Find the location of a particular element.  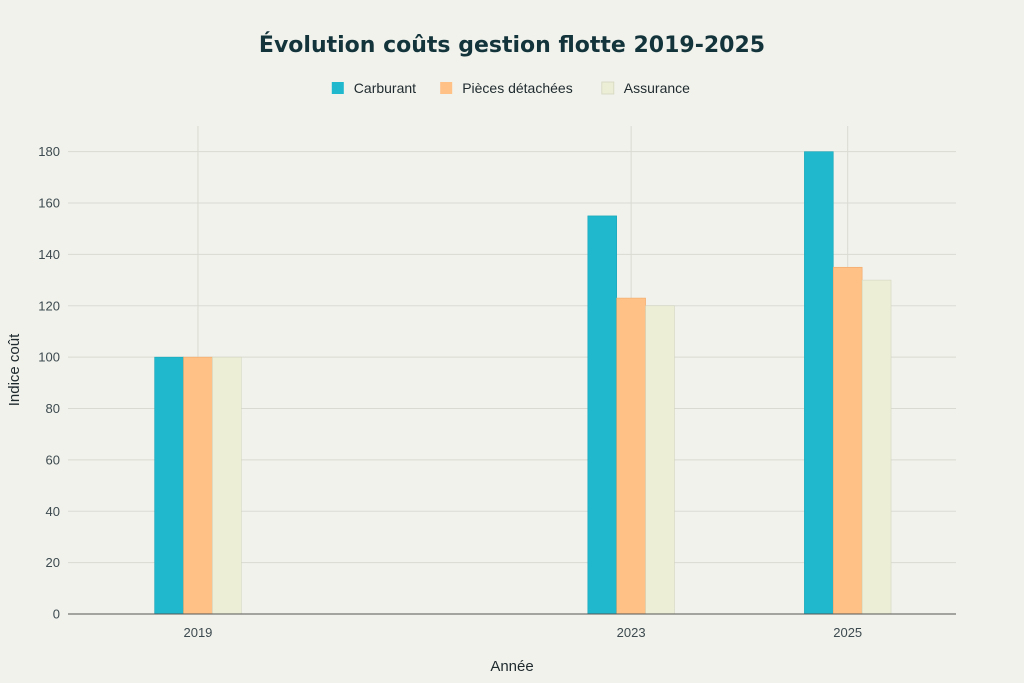

y-tick-label: 20 is located at coordinates (53, 562).